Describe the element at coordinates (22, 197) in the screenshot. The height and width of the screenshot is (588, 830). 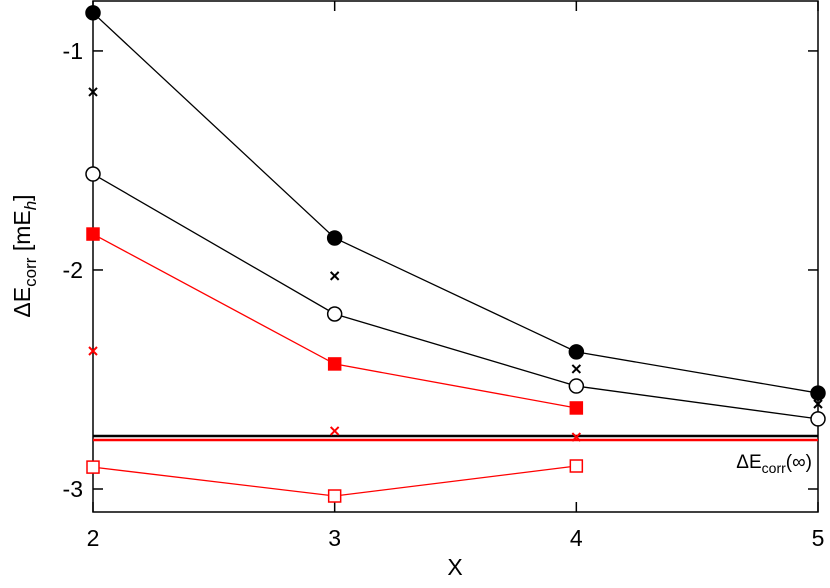
I see `y-label-part: ]` at that location.